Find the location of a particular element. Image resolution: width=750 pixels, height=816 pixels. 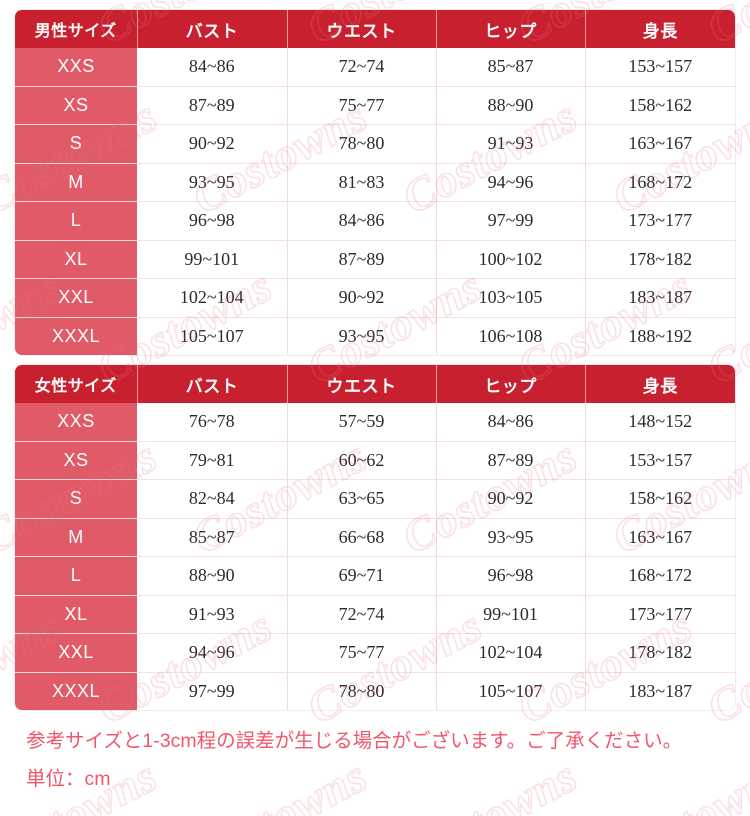

column-header-size: 男性サイズ is located at coordinates (76, 29).